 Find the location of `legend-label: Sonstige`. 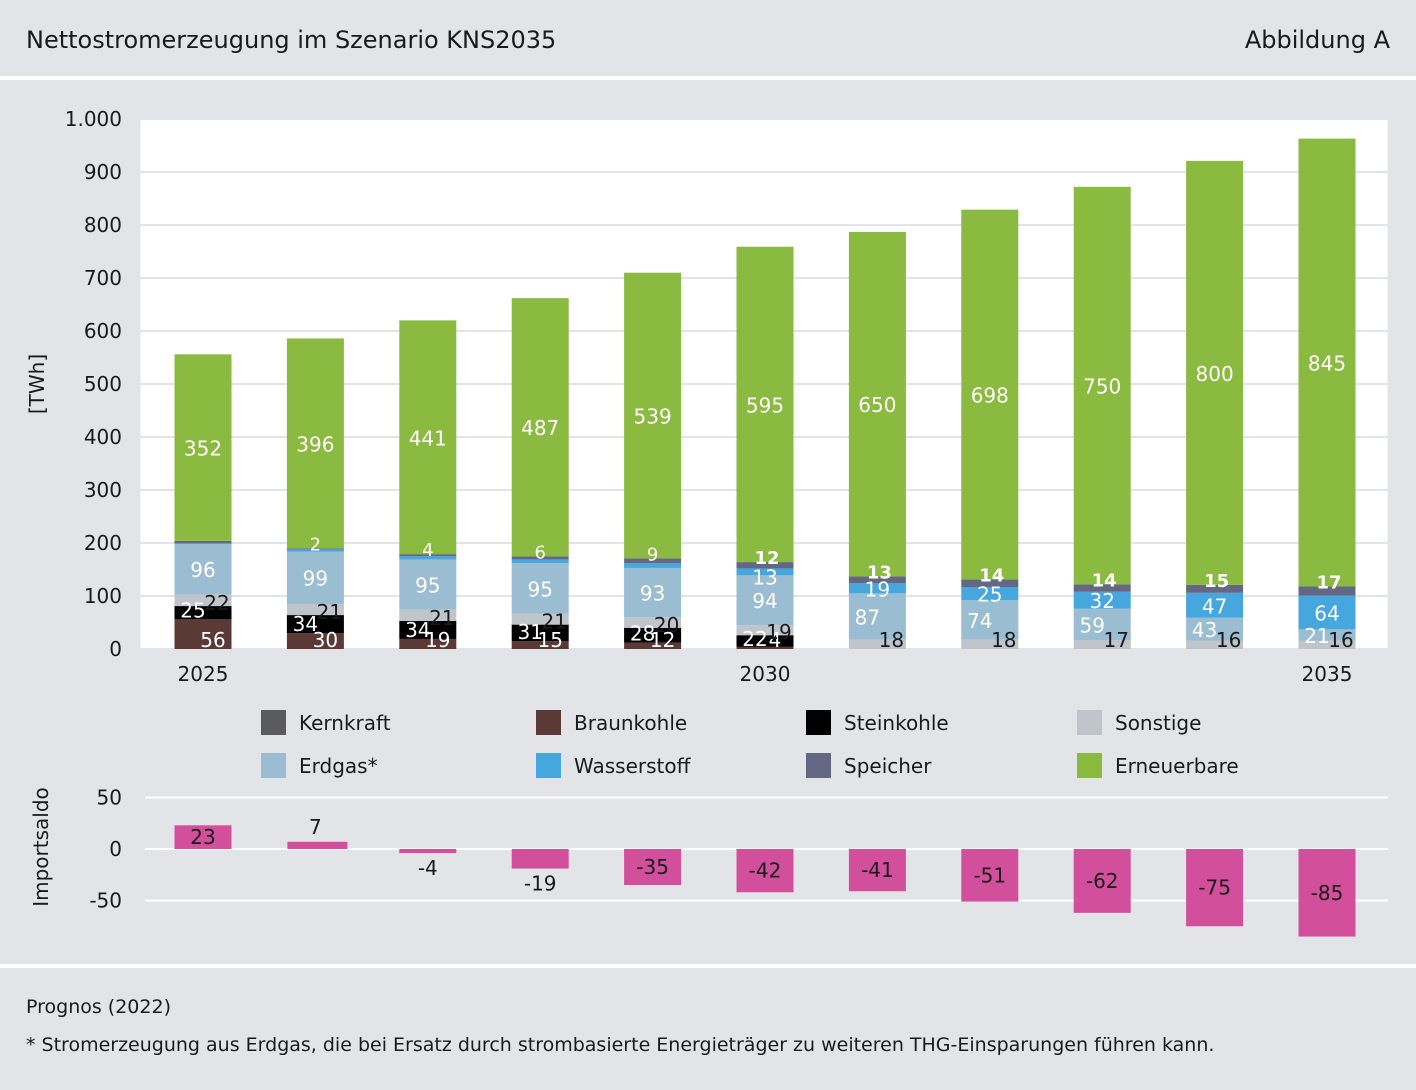

legend-label: Sonstige is located at coordinates (1158, 723).